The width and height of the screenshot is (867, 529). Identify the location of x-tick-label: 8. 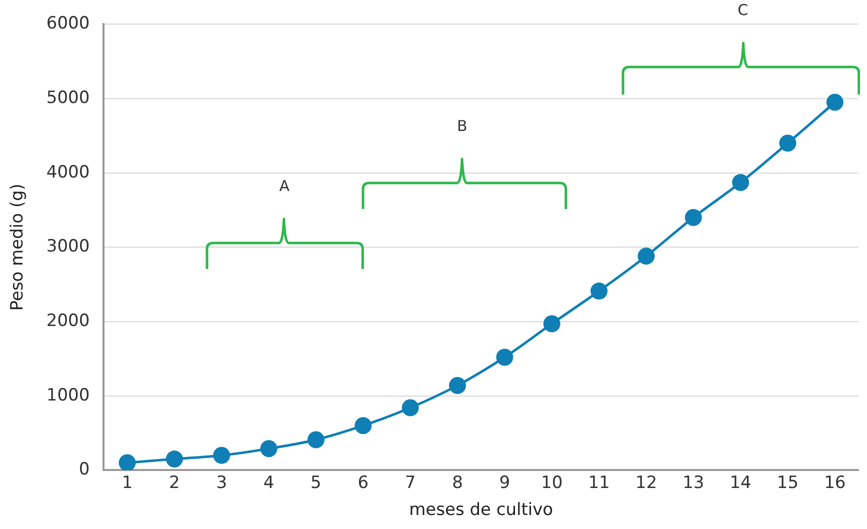
(457, 482).